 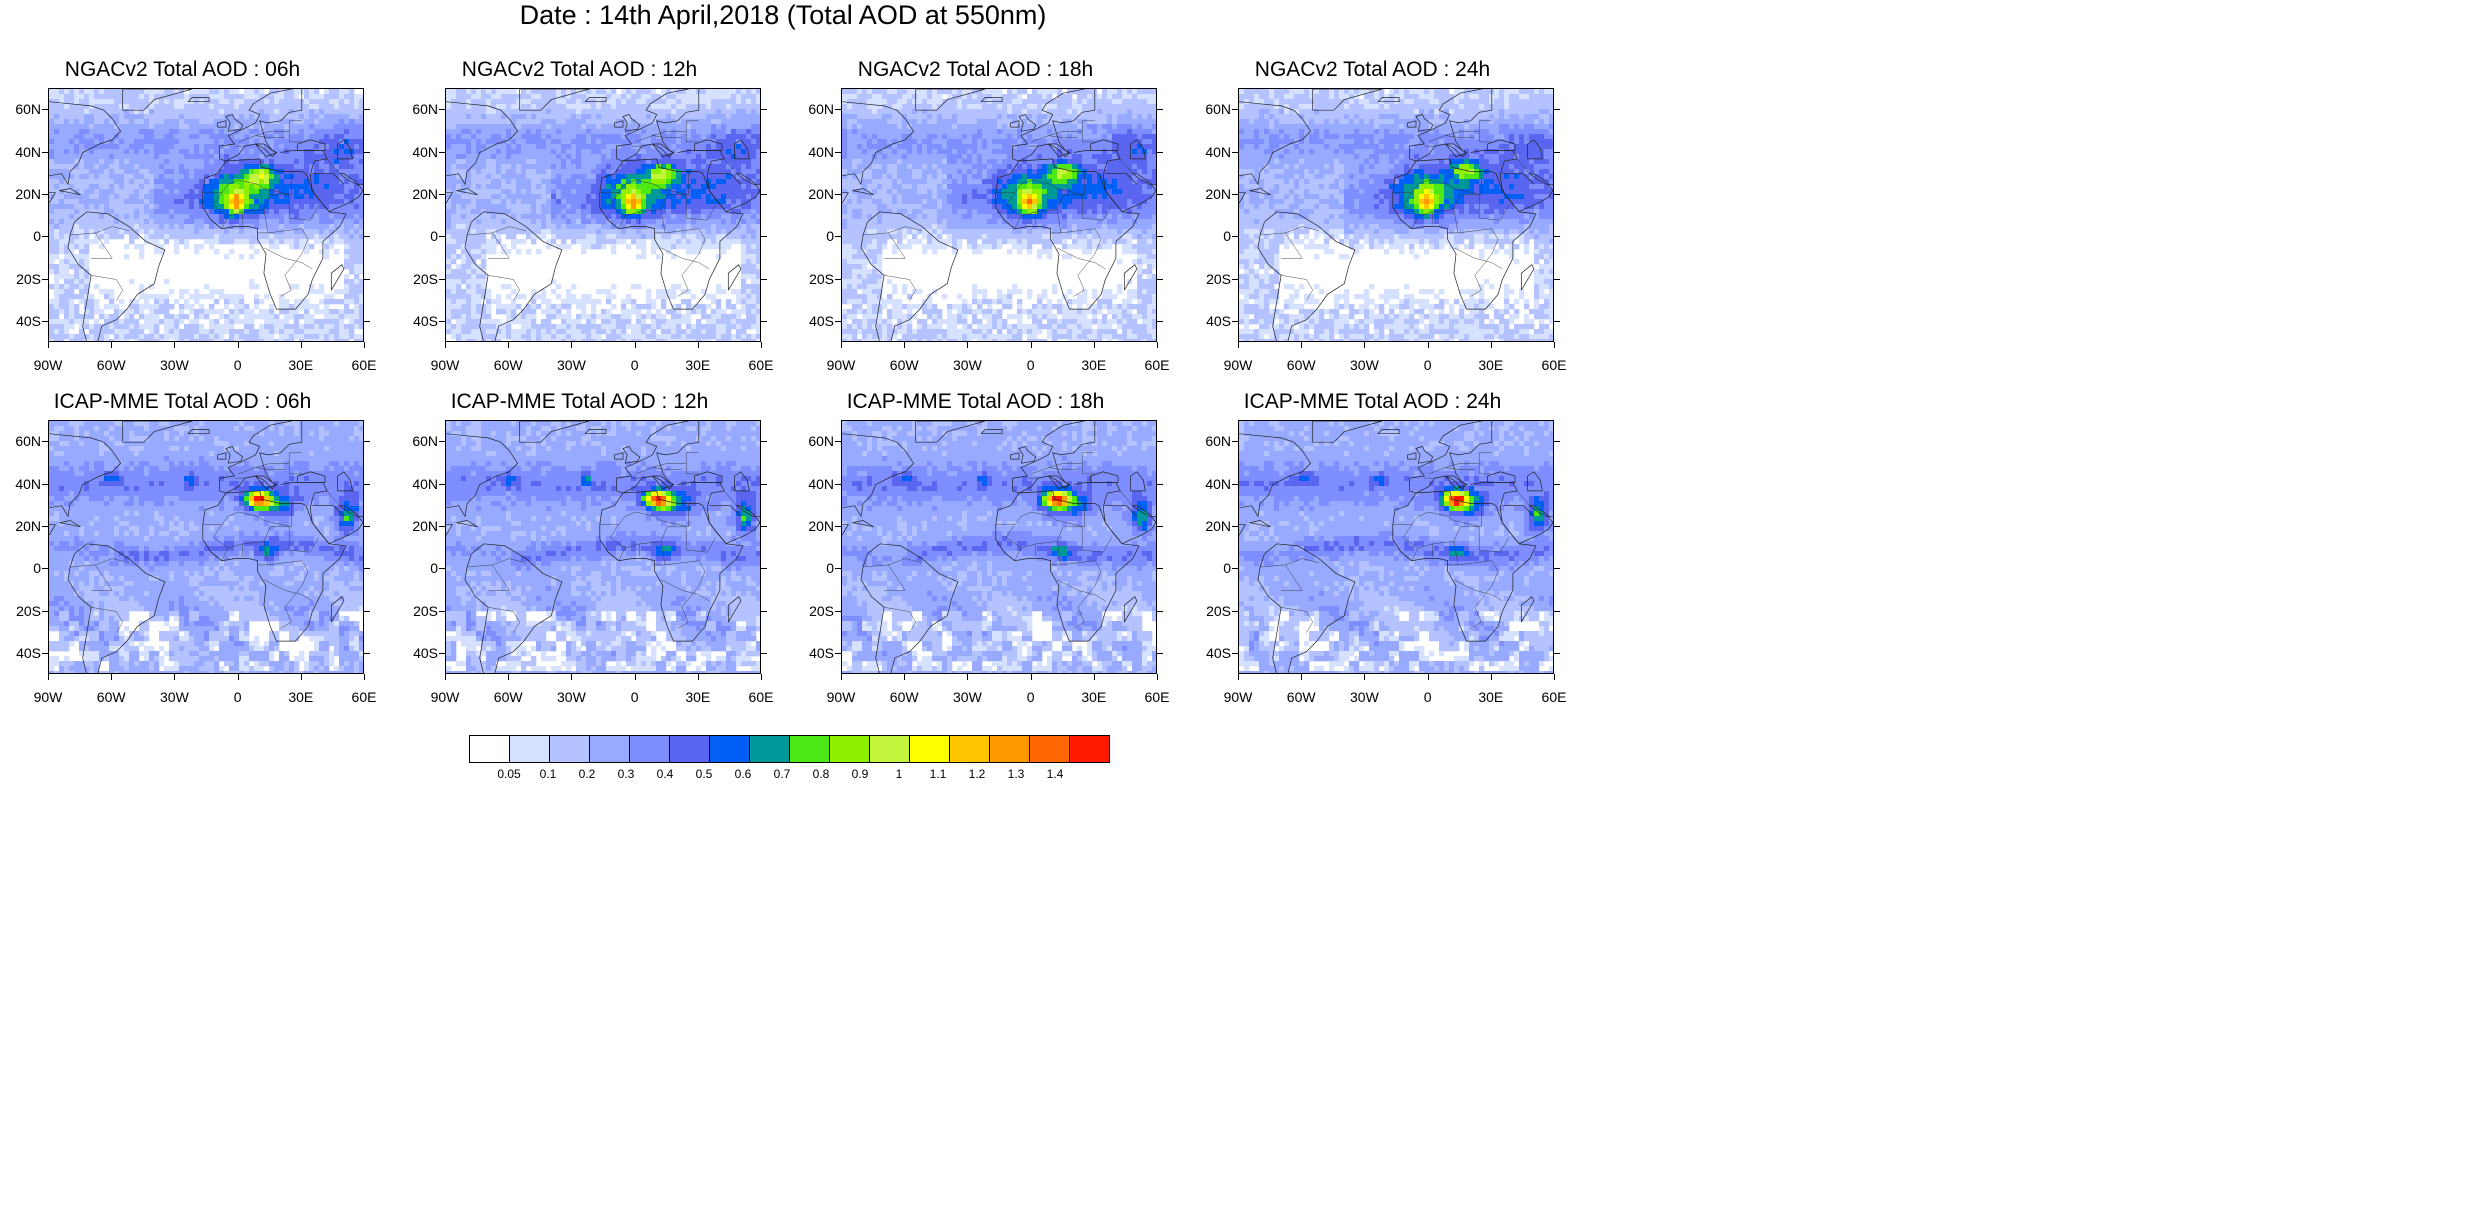 I want to click on colorbar-label: 1.2, so click(x=977, y=774).